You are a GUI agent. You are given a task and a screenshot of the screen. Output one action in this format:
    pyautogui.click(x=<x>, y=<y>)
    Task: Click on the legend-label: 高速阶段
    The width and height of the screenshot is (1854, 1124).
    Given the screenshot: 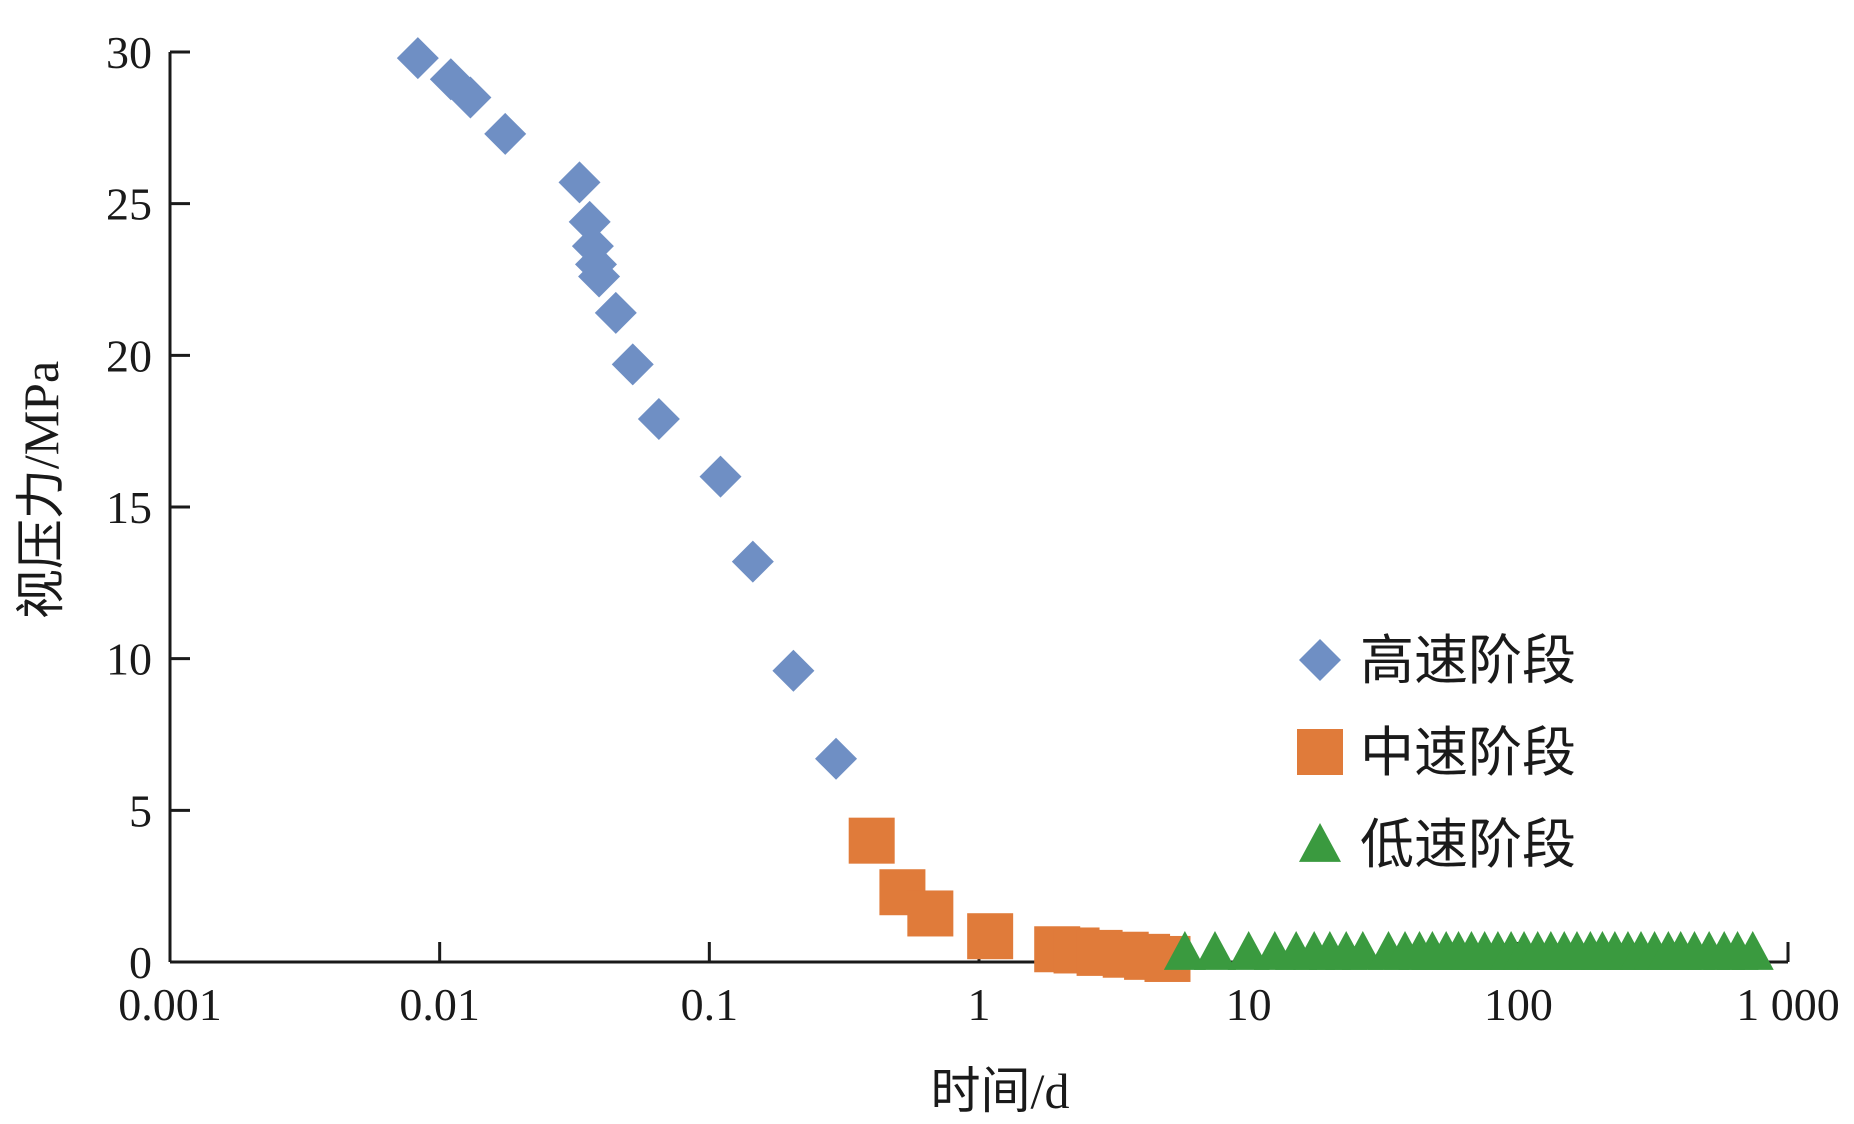 What is the action you would take?
    pyautogui.click(x=1468, y=661)
    